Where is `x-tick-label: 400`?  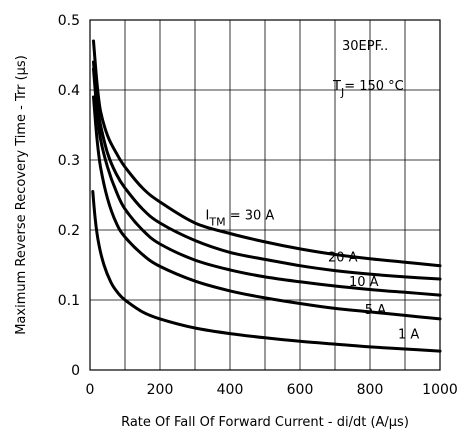
x-tick-label: 400 is located at coordinates (230, 390).